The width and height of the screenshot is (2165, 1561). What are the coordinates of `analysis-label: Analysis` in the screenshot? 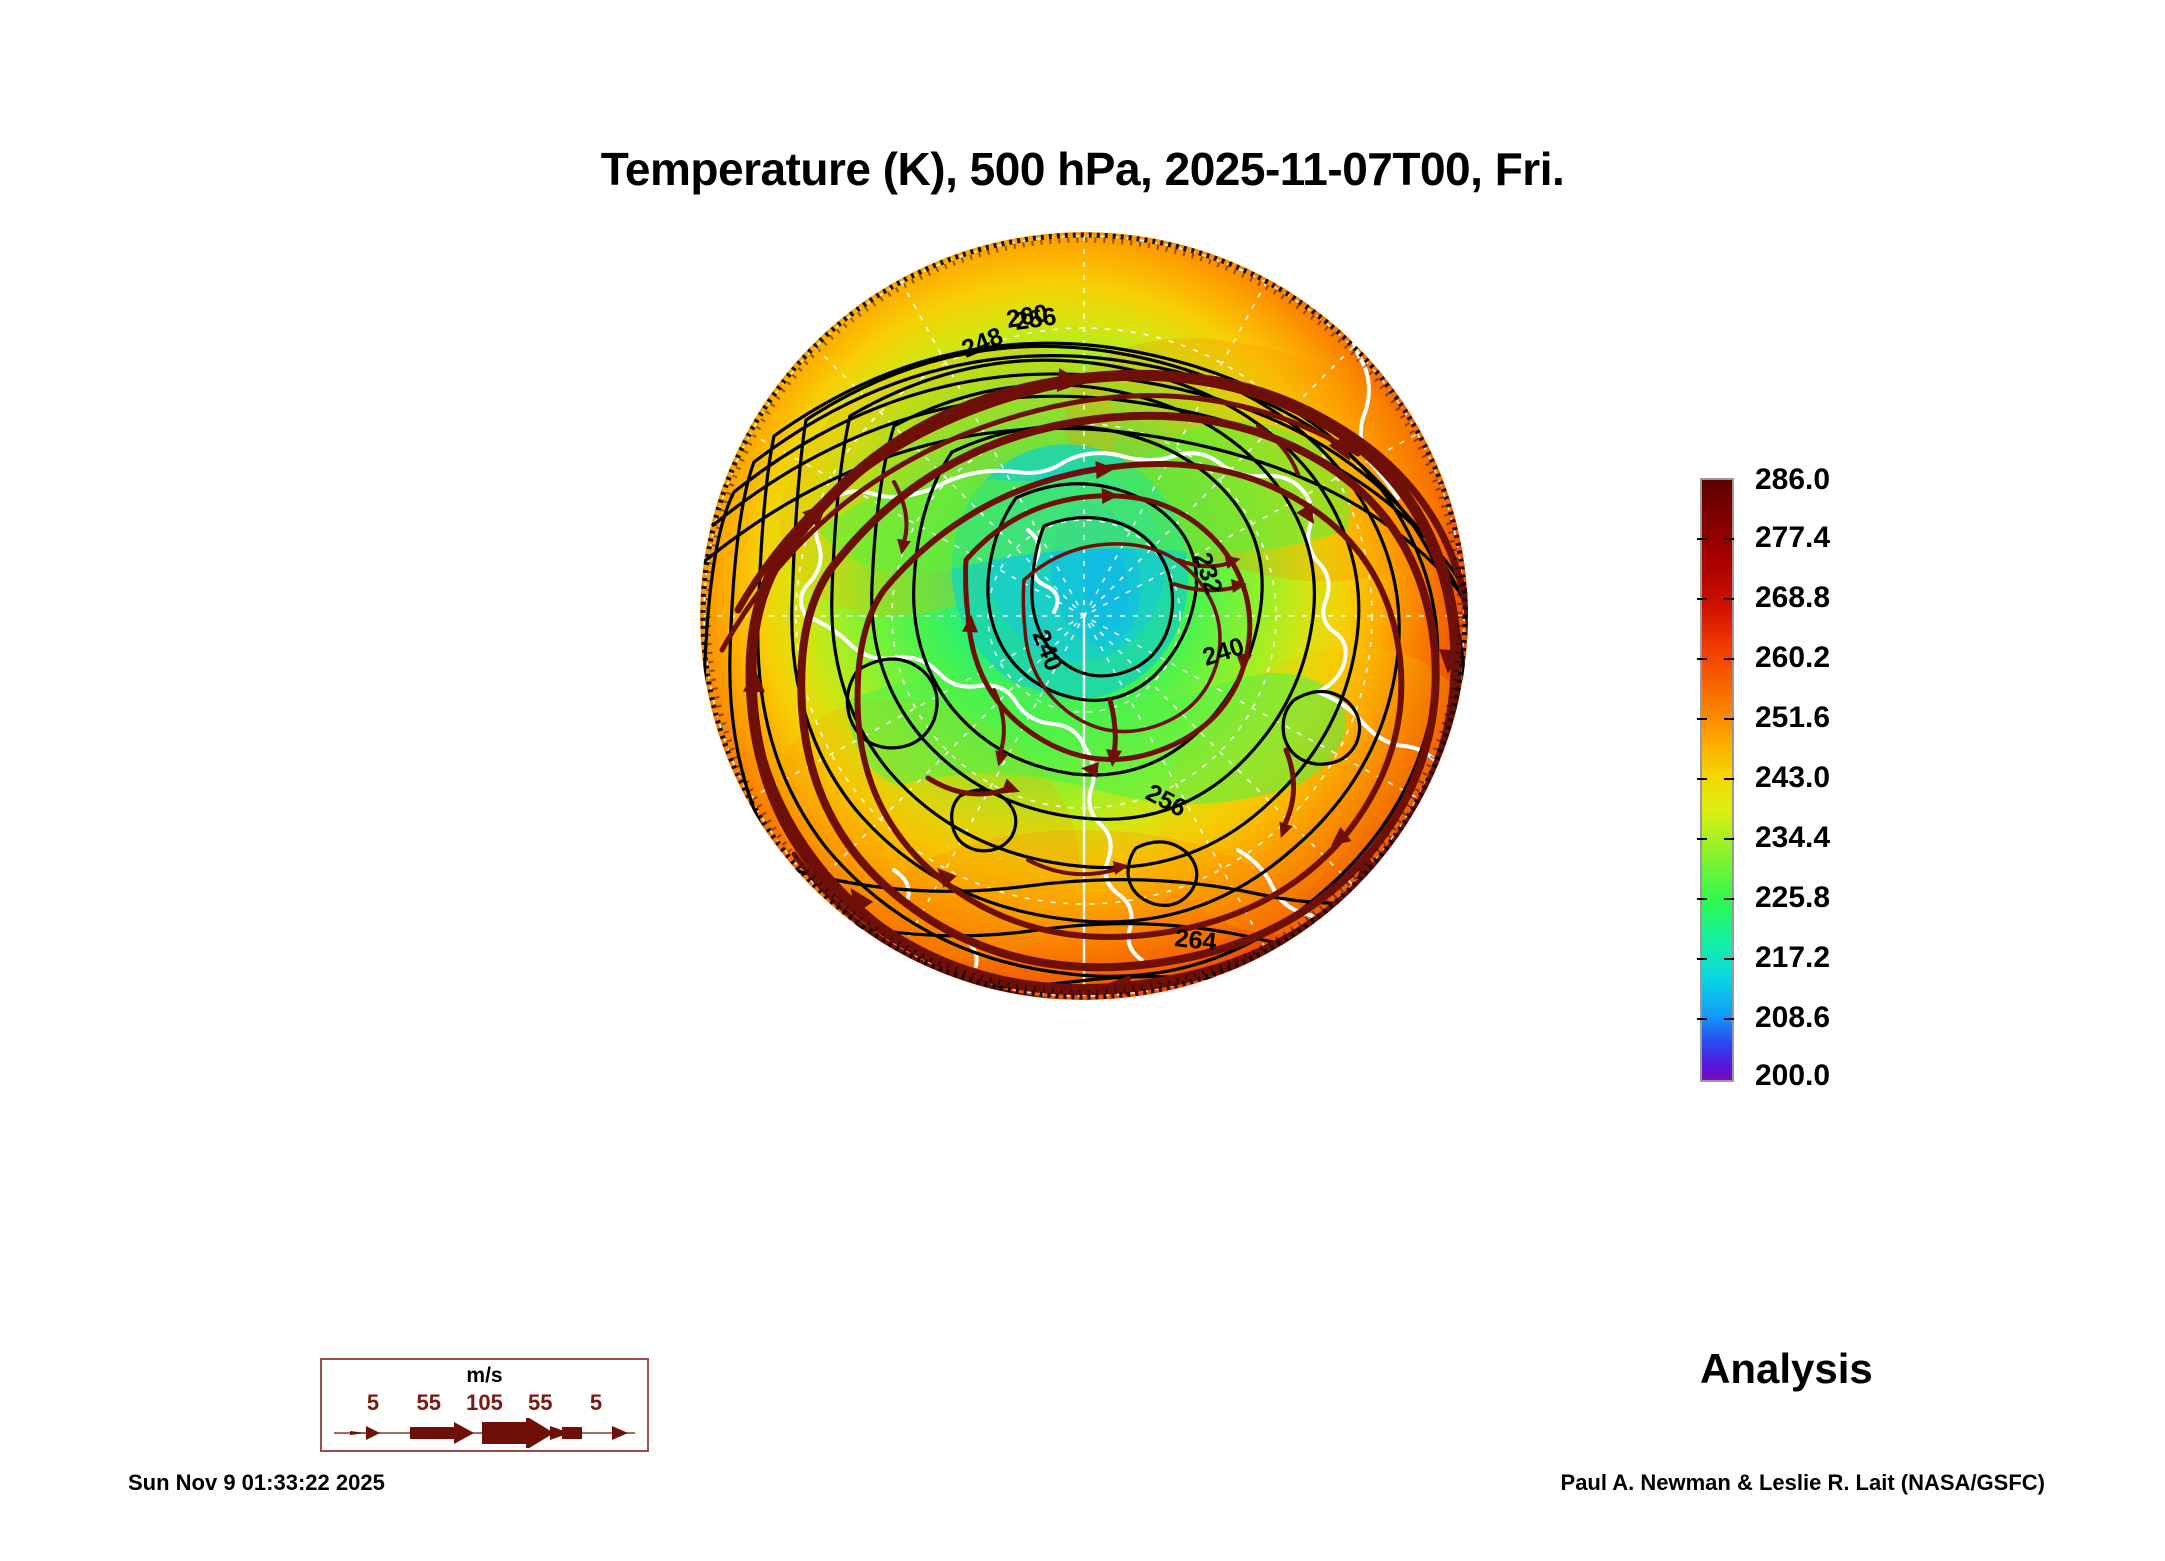 It's located at (1786, 1368).